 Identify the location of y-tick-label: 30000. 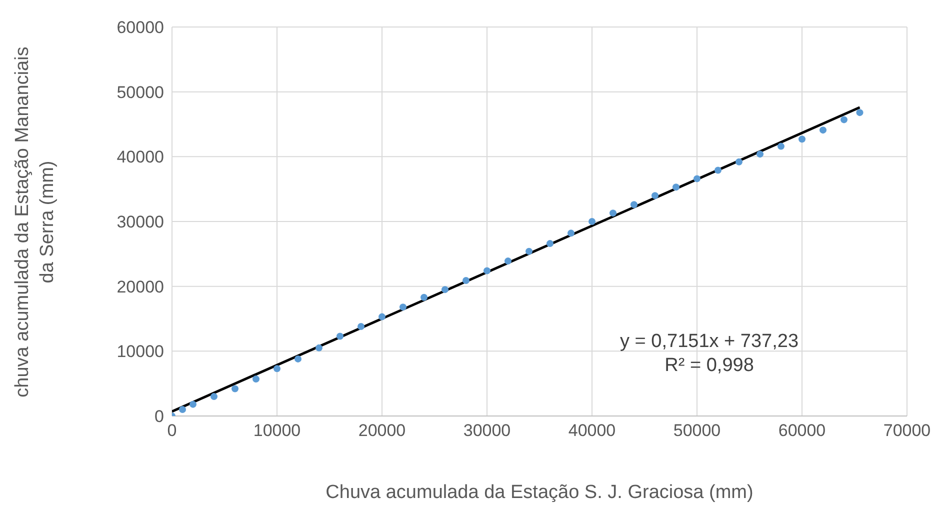
(140, 222).